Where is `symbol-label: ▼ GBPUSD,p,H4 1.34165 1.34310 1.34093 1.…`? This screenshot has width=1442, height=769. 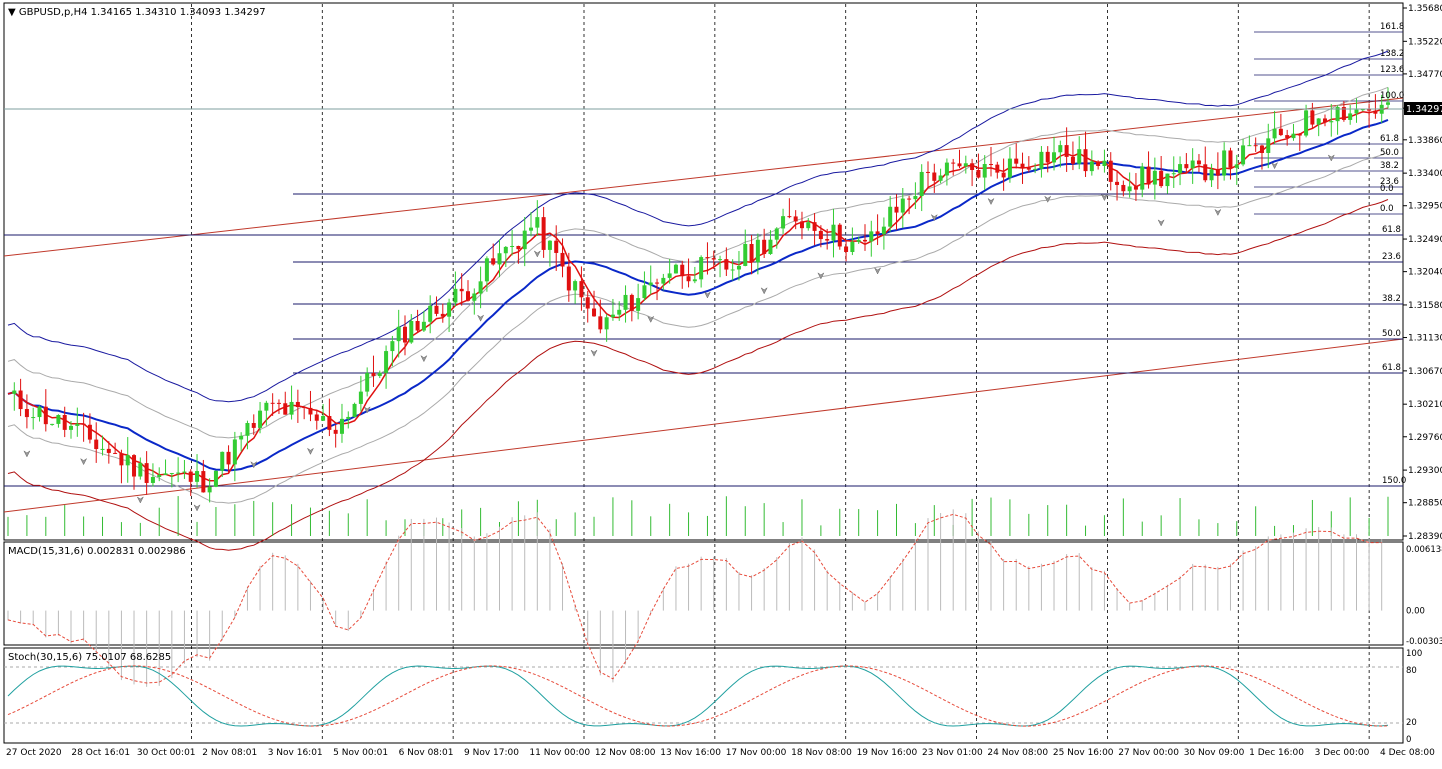
symbol-label: ▼ GBPUSD,p,H4 1.34165 1.34310 1.34093 1.… is located at coordinates (137, 12).